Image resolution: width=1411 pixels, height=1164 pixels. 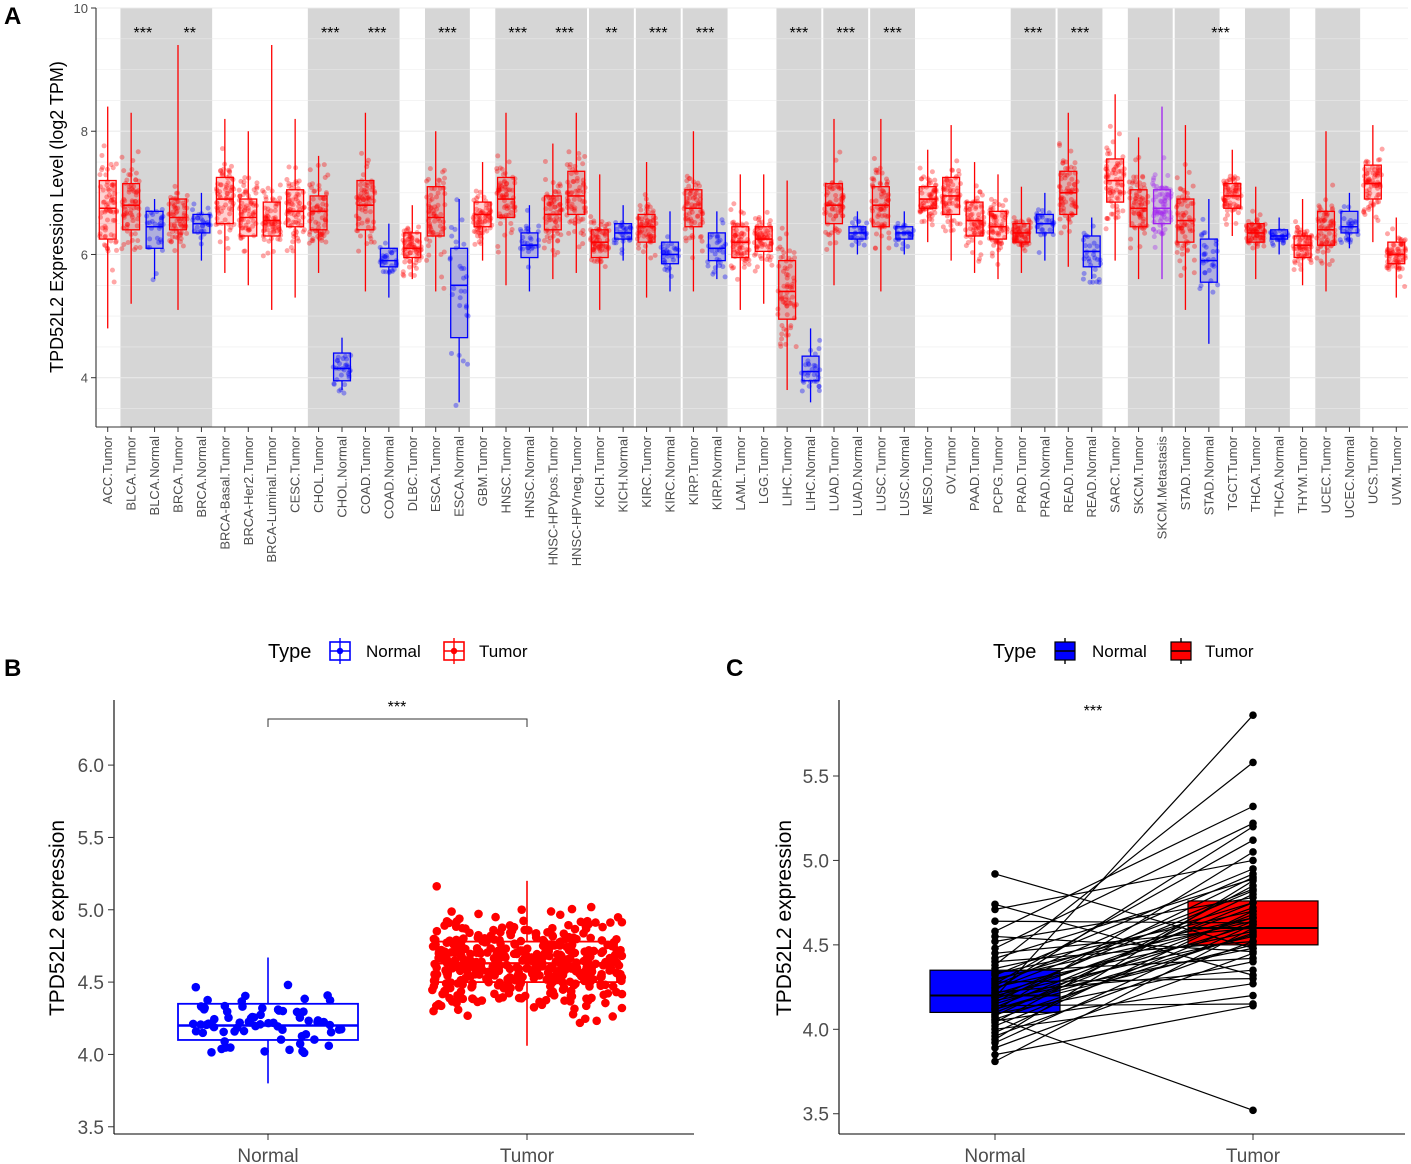 I want to click on panel-letter-b: B, so click(x=12, y=668).